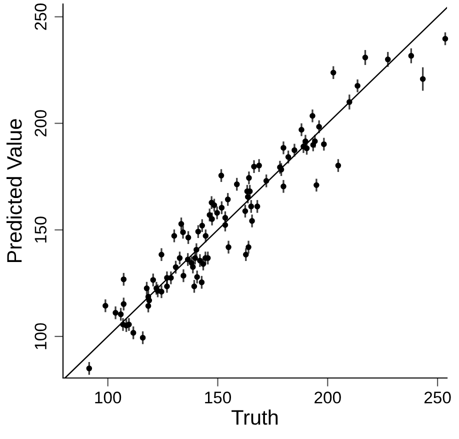 The image size is (459, 439). I want to click on x-tick-label: 150, so click(218, 398).